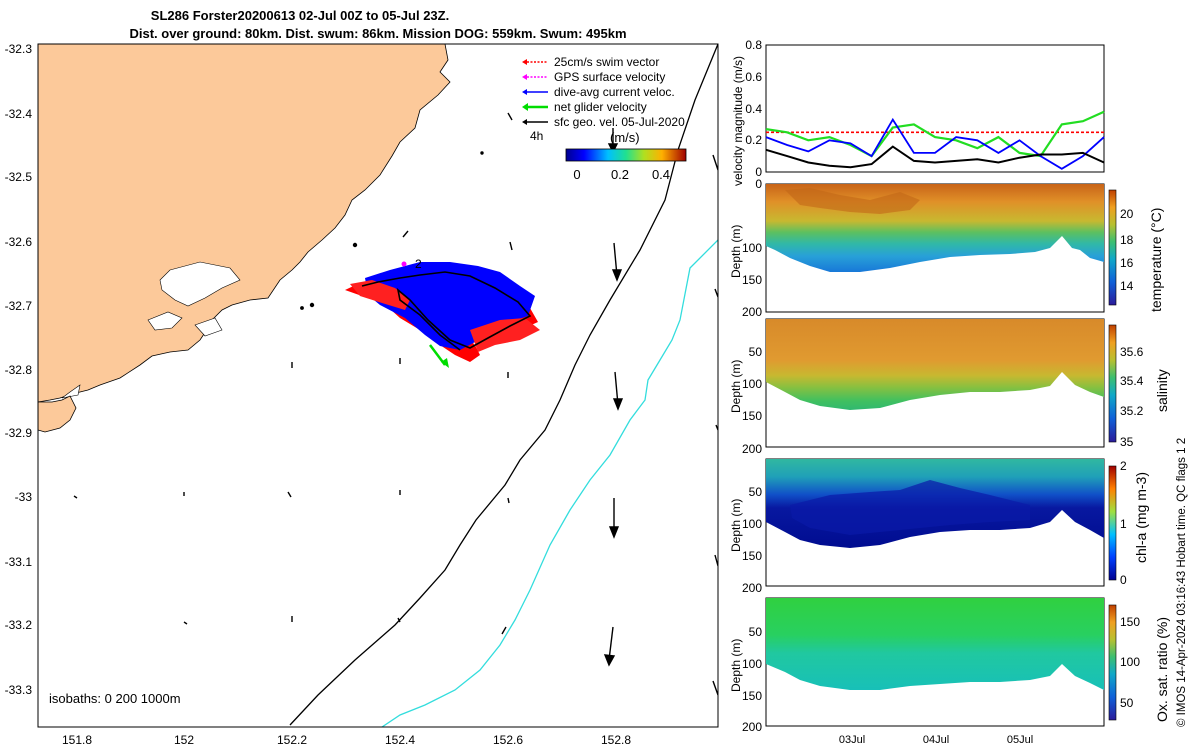 Image resolution: width=1200 pixels, height=750 pixels. Describe the element at coordinates (1112, 523) in the screenshot. I see `chla-colorbar` at that location.